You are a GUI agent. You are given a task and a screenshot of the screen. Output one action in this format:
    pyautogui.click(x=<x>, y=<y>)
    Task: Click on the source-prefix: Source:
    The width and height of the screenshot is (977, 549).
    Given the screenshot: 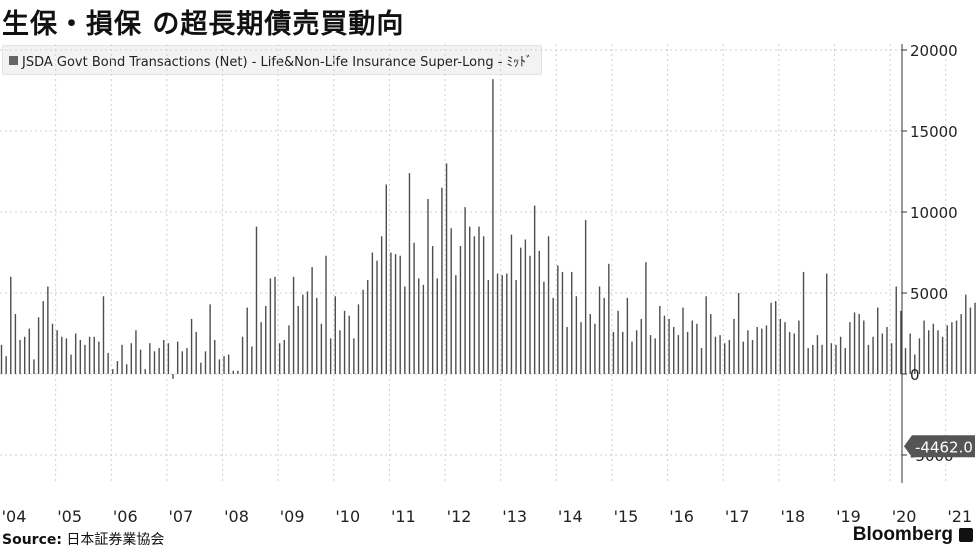 What is the action you would take?
    pyautogui.click(x=32, y=540)
    